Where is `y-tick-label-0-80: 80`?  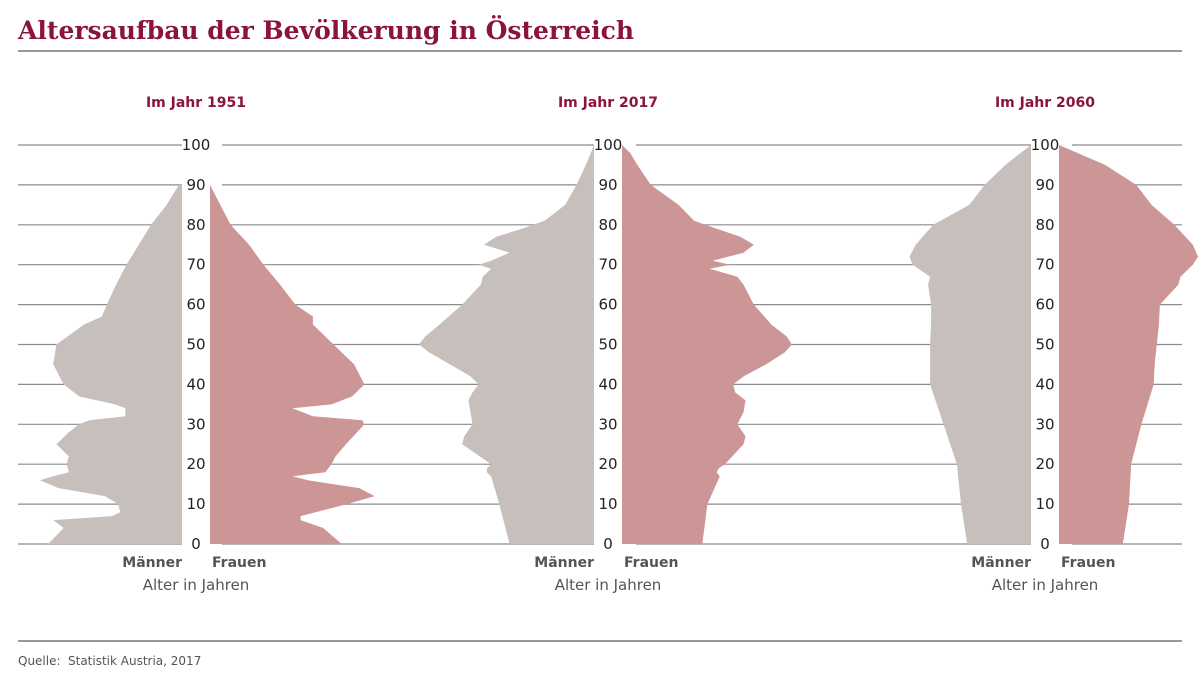
y-tick-label-0-80: 80 is located at coordinates (195, 225).